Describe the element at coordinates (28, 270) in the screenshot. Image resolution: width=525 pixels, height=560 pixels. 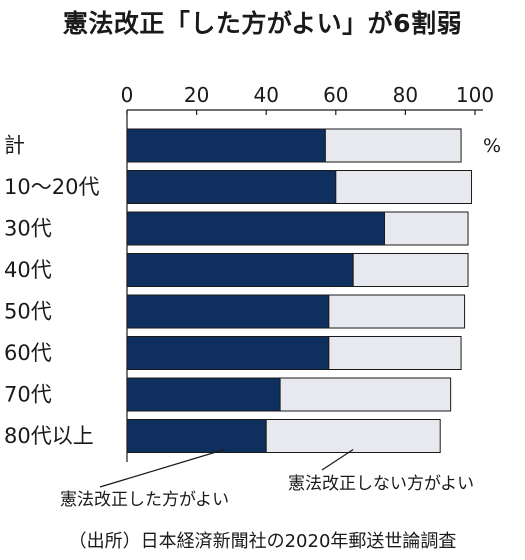
I see `category-label: 40代` at that location.